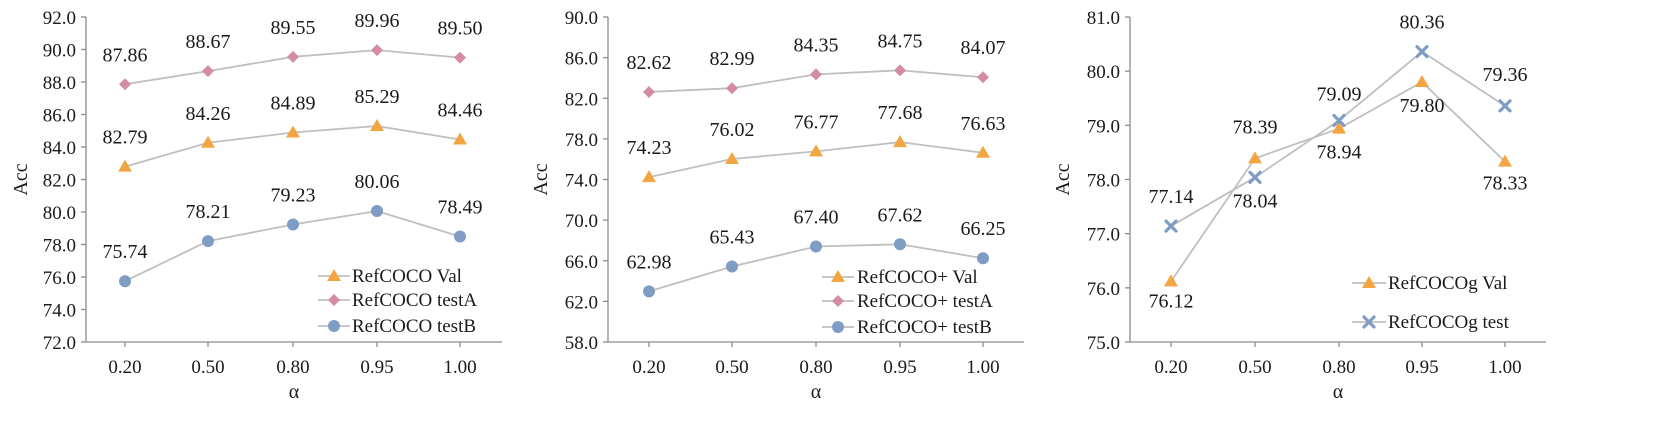 This screenshot has width=1661, height=426. I want to click on y-tick-label: 62.0, so click(581, 302).